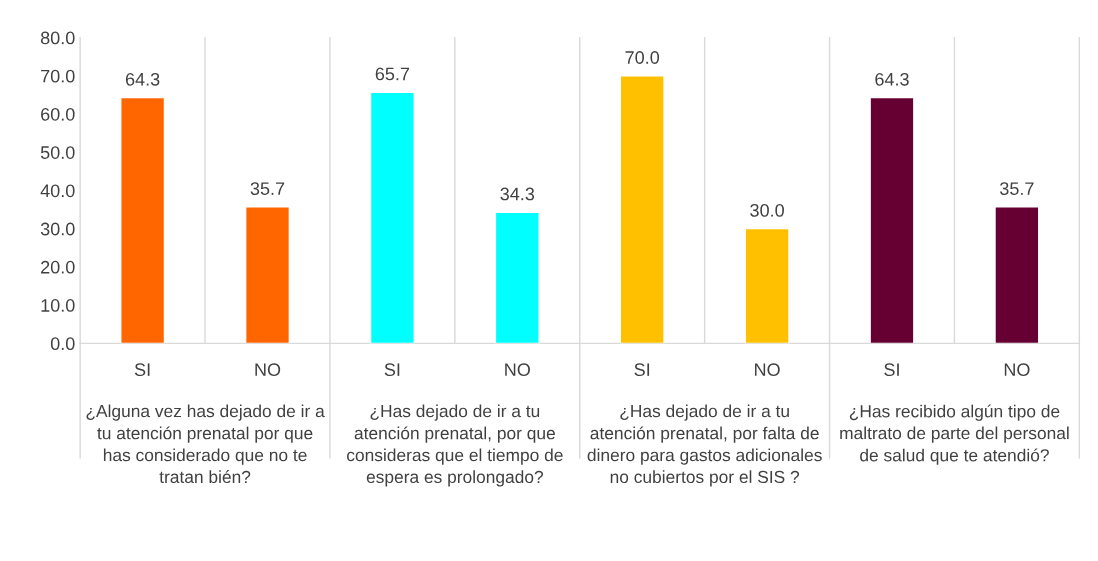 Image resolution: width=1098 pixels, height=561 pixels. What do you see at coordinates (517, 194) in the screenshot?
I see `data-label: 34.3` at bounding box center [517, 194].